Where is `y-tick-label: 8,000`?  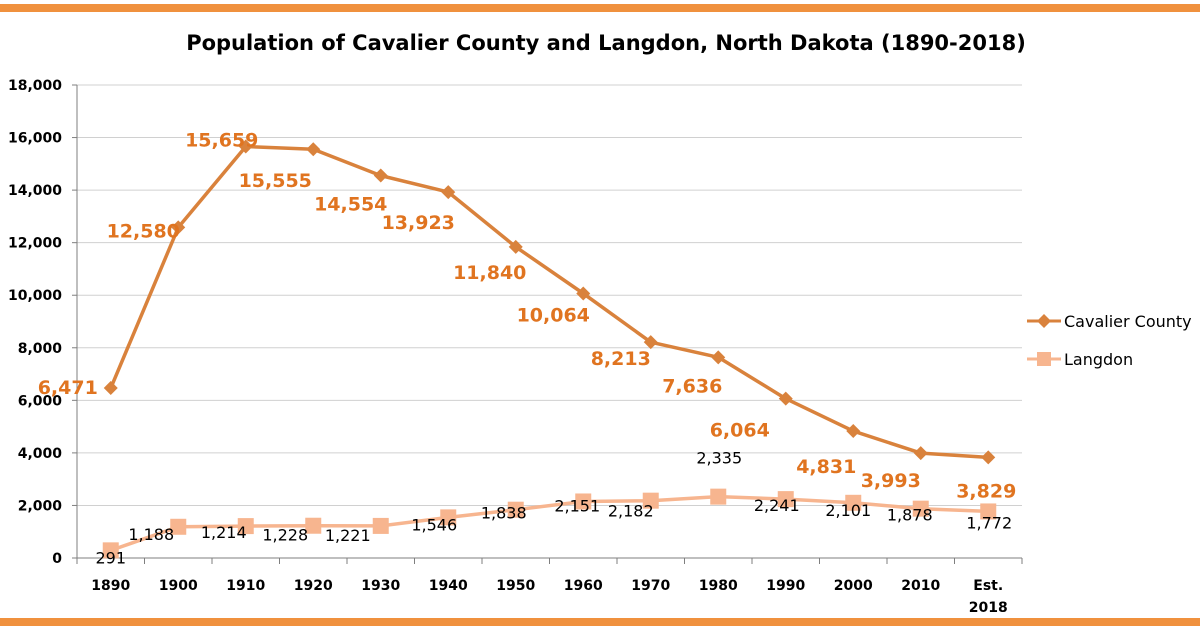
y-tick-label: 8,000 is located at coordinates (40, 349).